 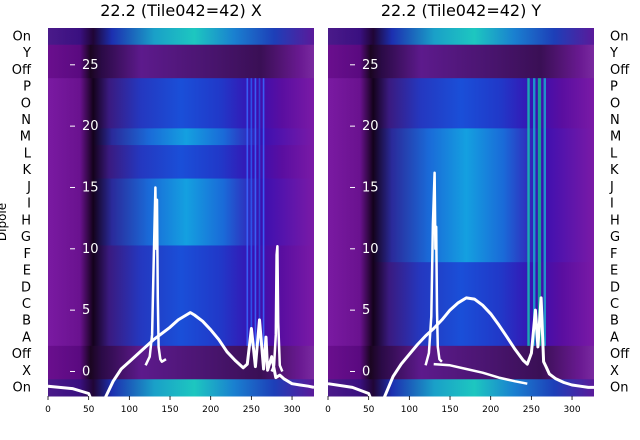 What do you see at coordinates (4, 222) in the screenshot?
I see `y-axis-label: Dipole` at bounding box center [4, 222].